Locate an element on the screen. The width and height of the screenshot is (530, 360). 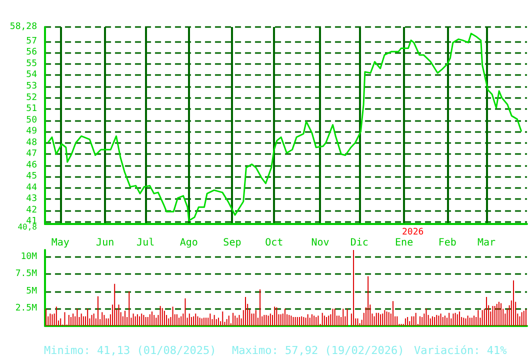
y-tick-label: 55 is located at coordinates (31, 63).